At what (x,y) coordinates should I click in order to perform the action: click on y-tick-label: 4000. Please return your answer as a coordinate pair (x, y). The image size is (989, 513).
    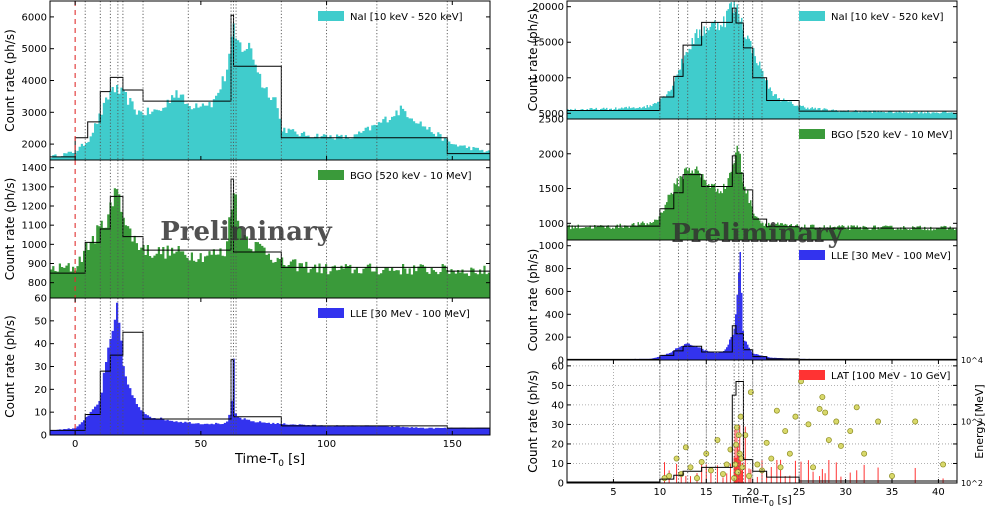
    Looking at the image, I should click on (34, 81).